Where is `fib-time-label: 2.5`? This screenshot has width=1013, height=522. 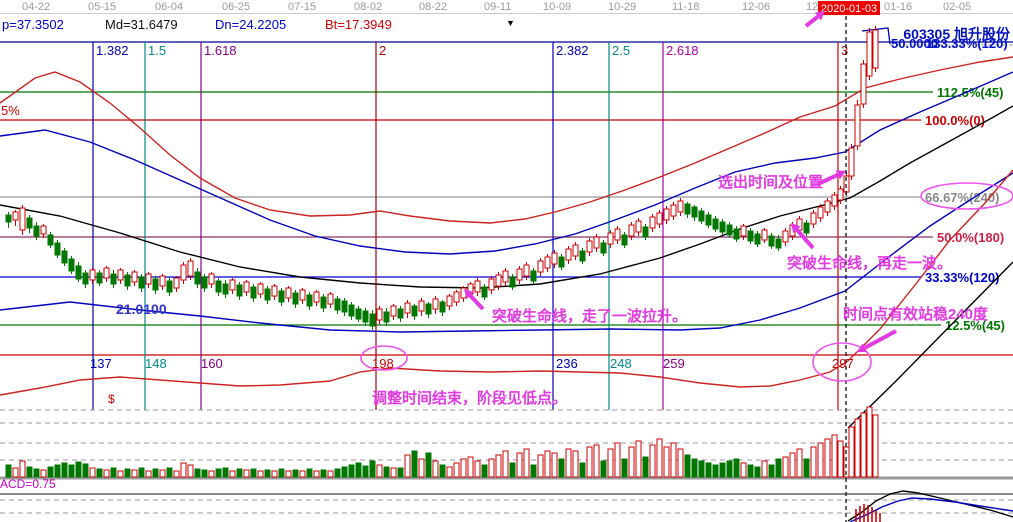
fib-time-label: 2.5 is located at coordinates (621, 50).